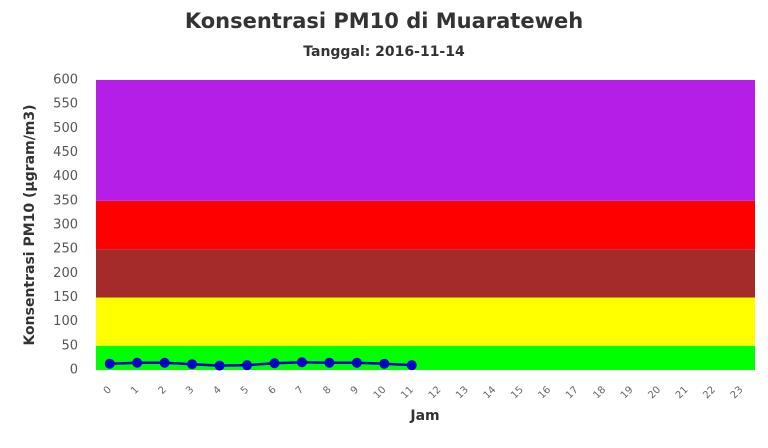 The image size is (768, 448). What do you see at coordinates (709, 392) in the screenshot?
I see `x-tick-label: 22` at bounding box center [709, 392].